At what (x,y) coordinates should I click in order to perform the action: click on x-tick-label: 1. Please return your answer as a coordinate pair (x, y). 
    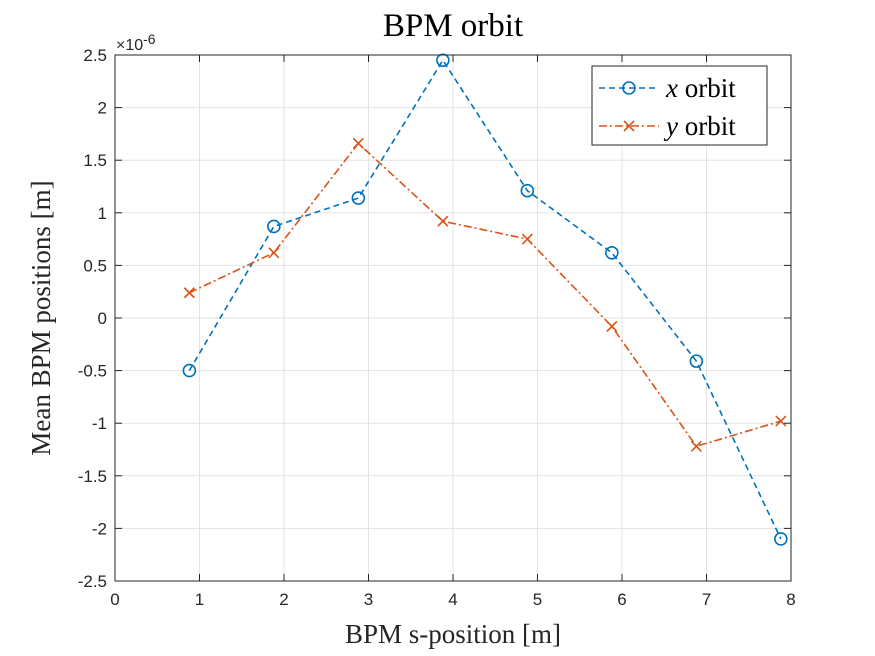
    Looking at the image, I should click on (199, 599).